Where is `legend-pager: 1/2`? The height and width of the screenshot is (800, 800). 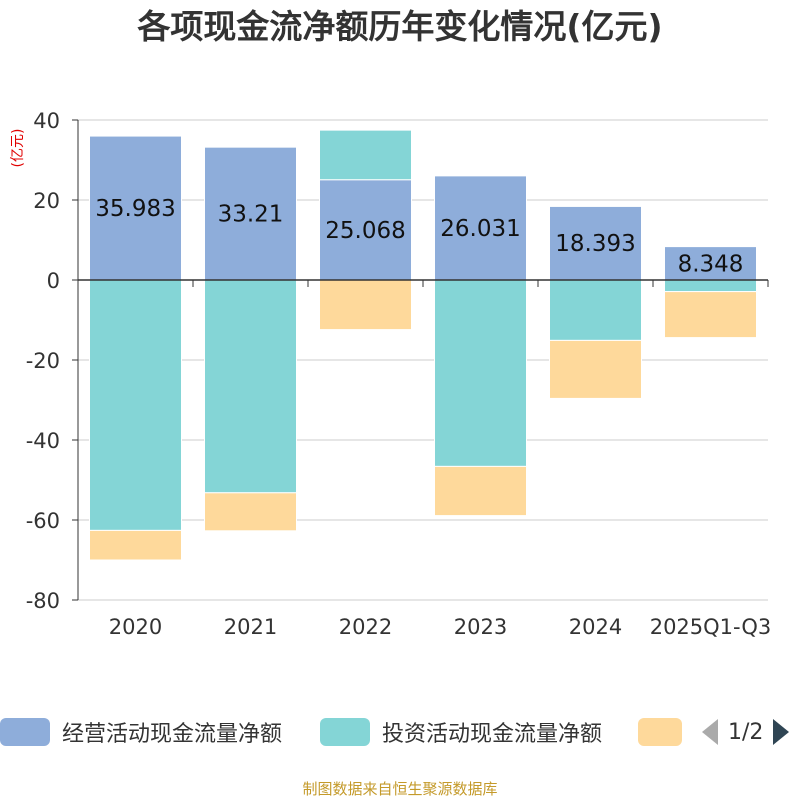
legend-pager: 1/2 is located at coordinates (745, 732).